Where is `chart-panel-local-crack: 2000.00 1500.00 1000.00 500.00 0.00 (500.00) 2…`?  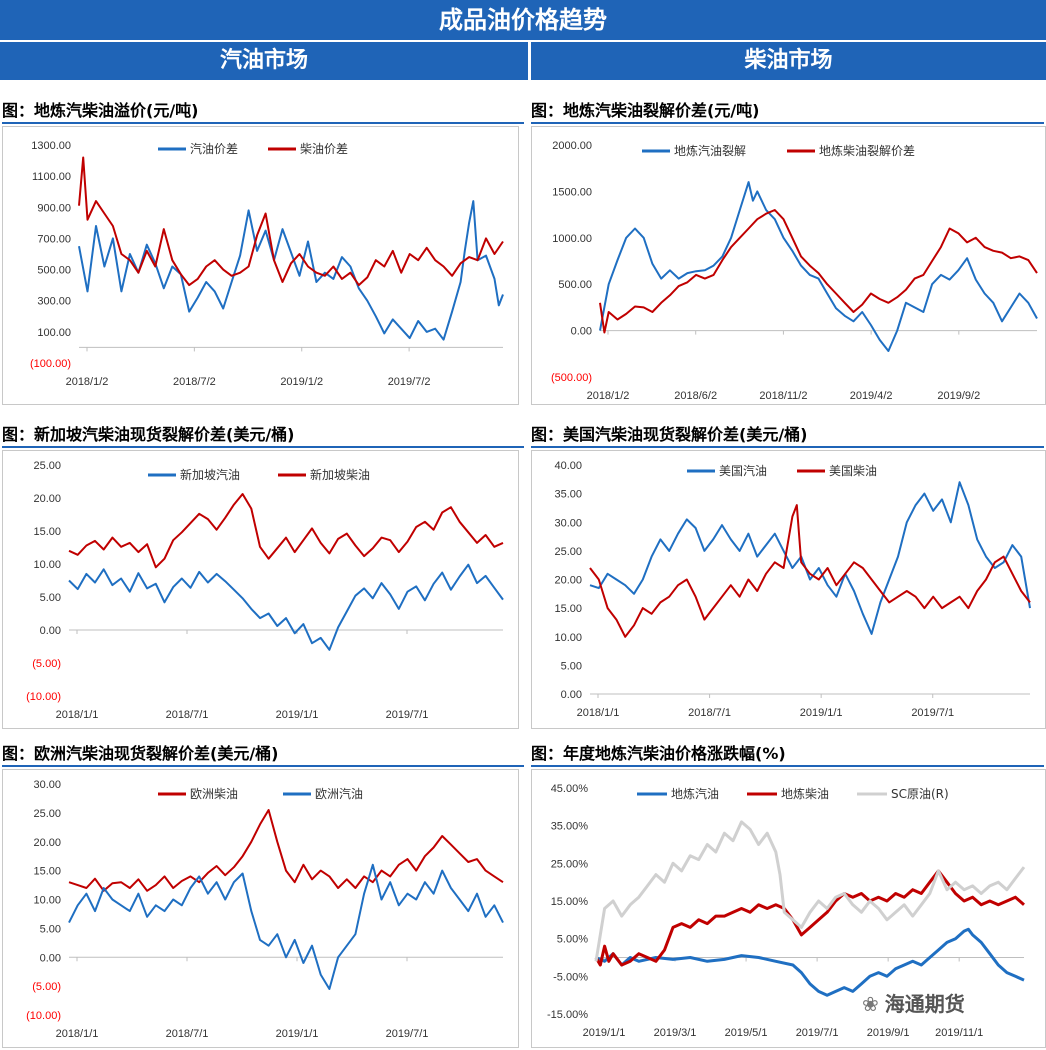
chart-panel-local-crack: 2000.00 1500.00 1000.00 500.00 0.00 (500.00) 2… is located at coordinates (788, 265).